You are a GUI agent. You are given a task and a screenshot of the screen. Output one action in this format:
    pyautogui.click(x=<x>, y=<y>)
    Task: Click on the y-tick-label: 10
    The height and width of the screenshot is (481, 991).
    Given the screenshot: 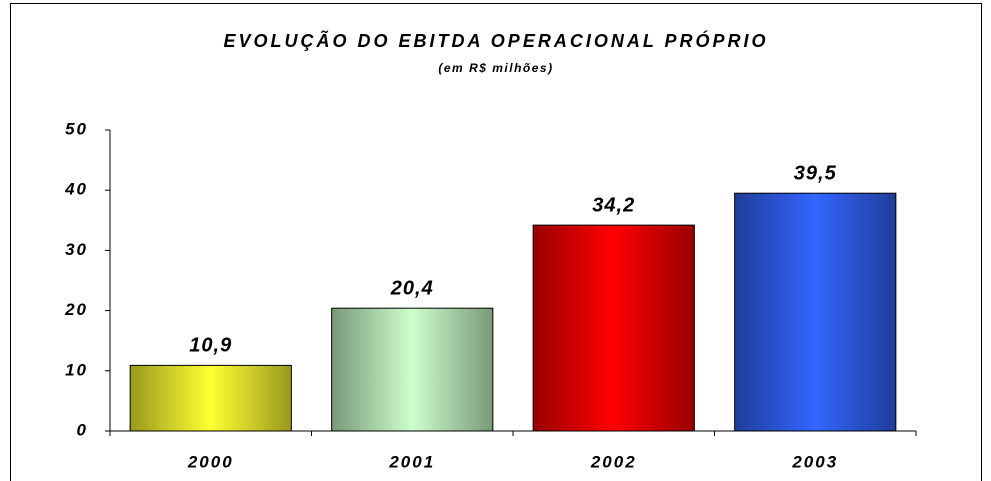 What is the action you would take?
    pyautogui.click(x=76, y=369)
    